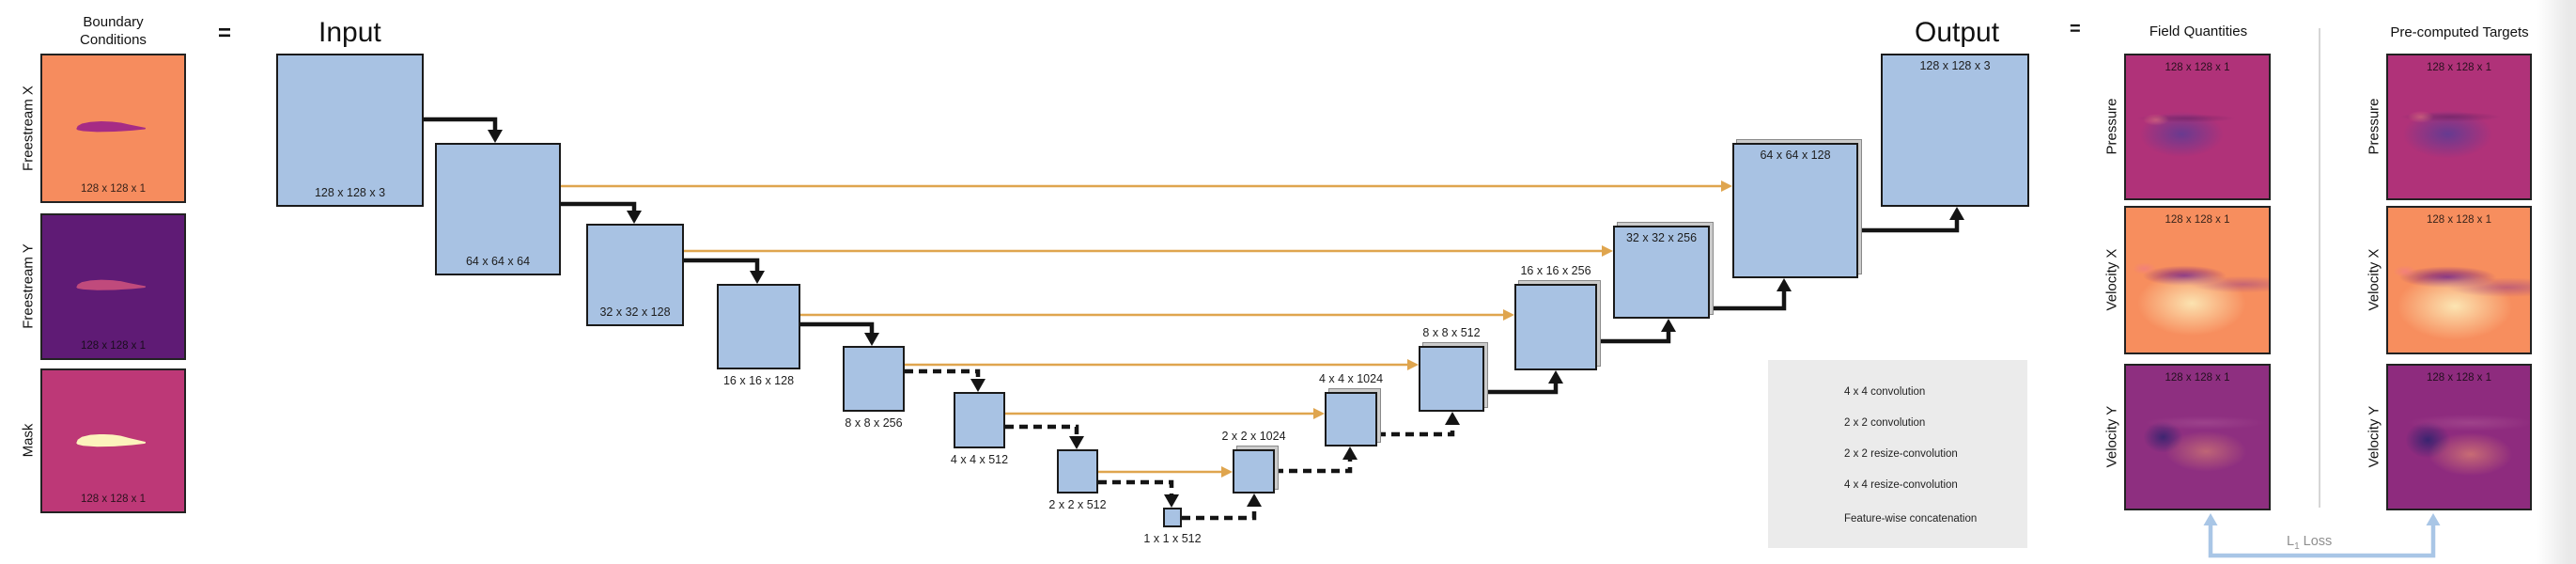 This screenshot has height=564, width=2576. What do you see at coordinates (2557, 282) in the screenshot?
I see `page-edge-shading` at bounding box center [2557, 282].